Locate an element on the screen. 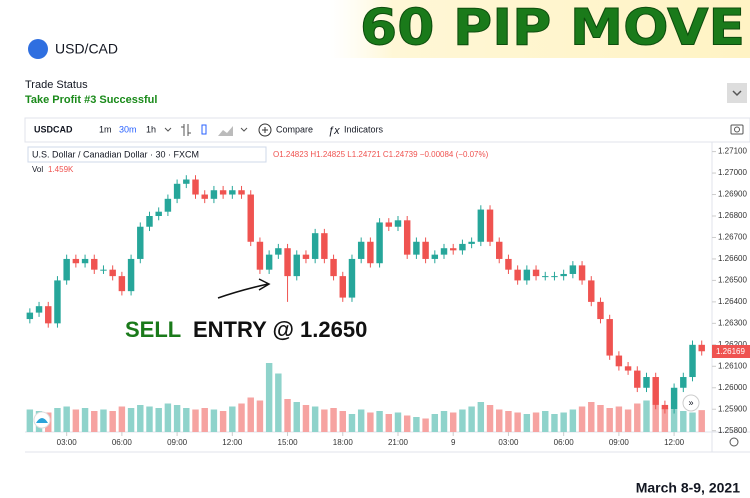 This screenshot has width=750, height=498. candle-type-icon is located at coordinates (204, 129).